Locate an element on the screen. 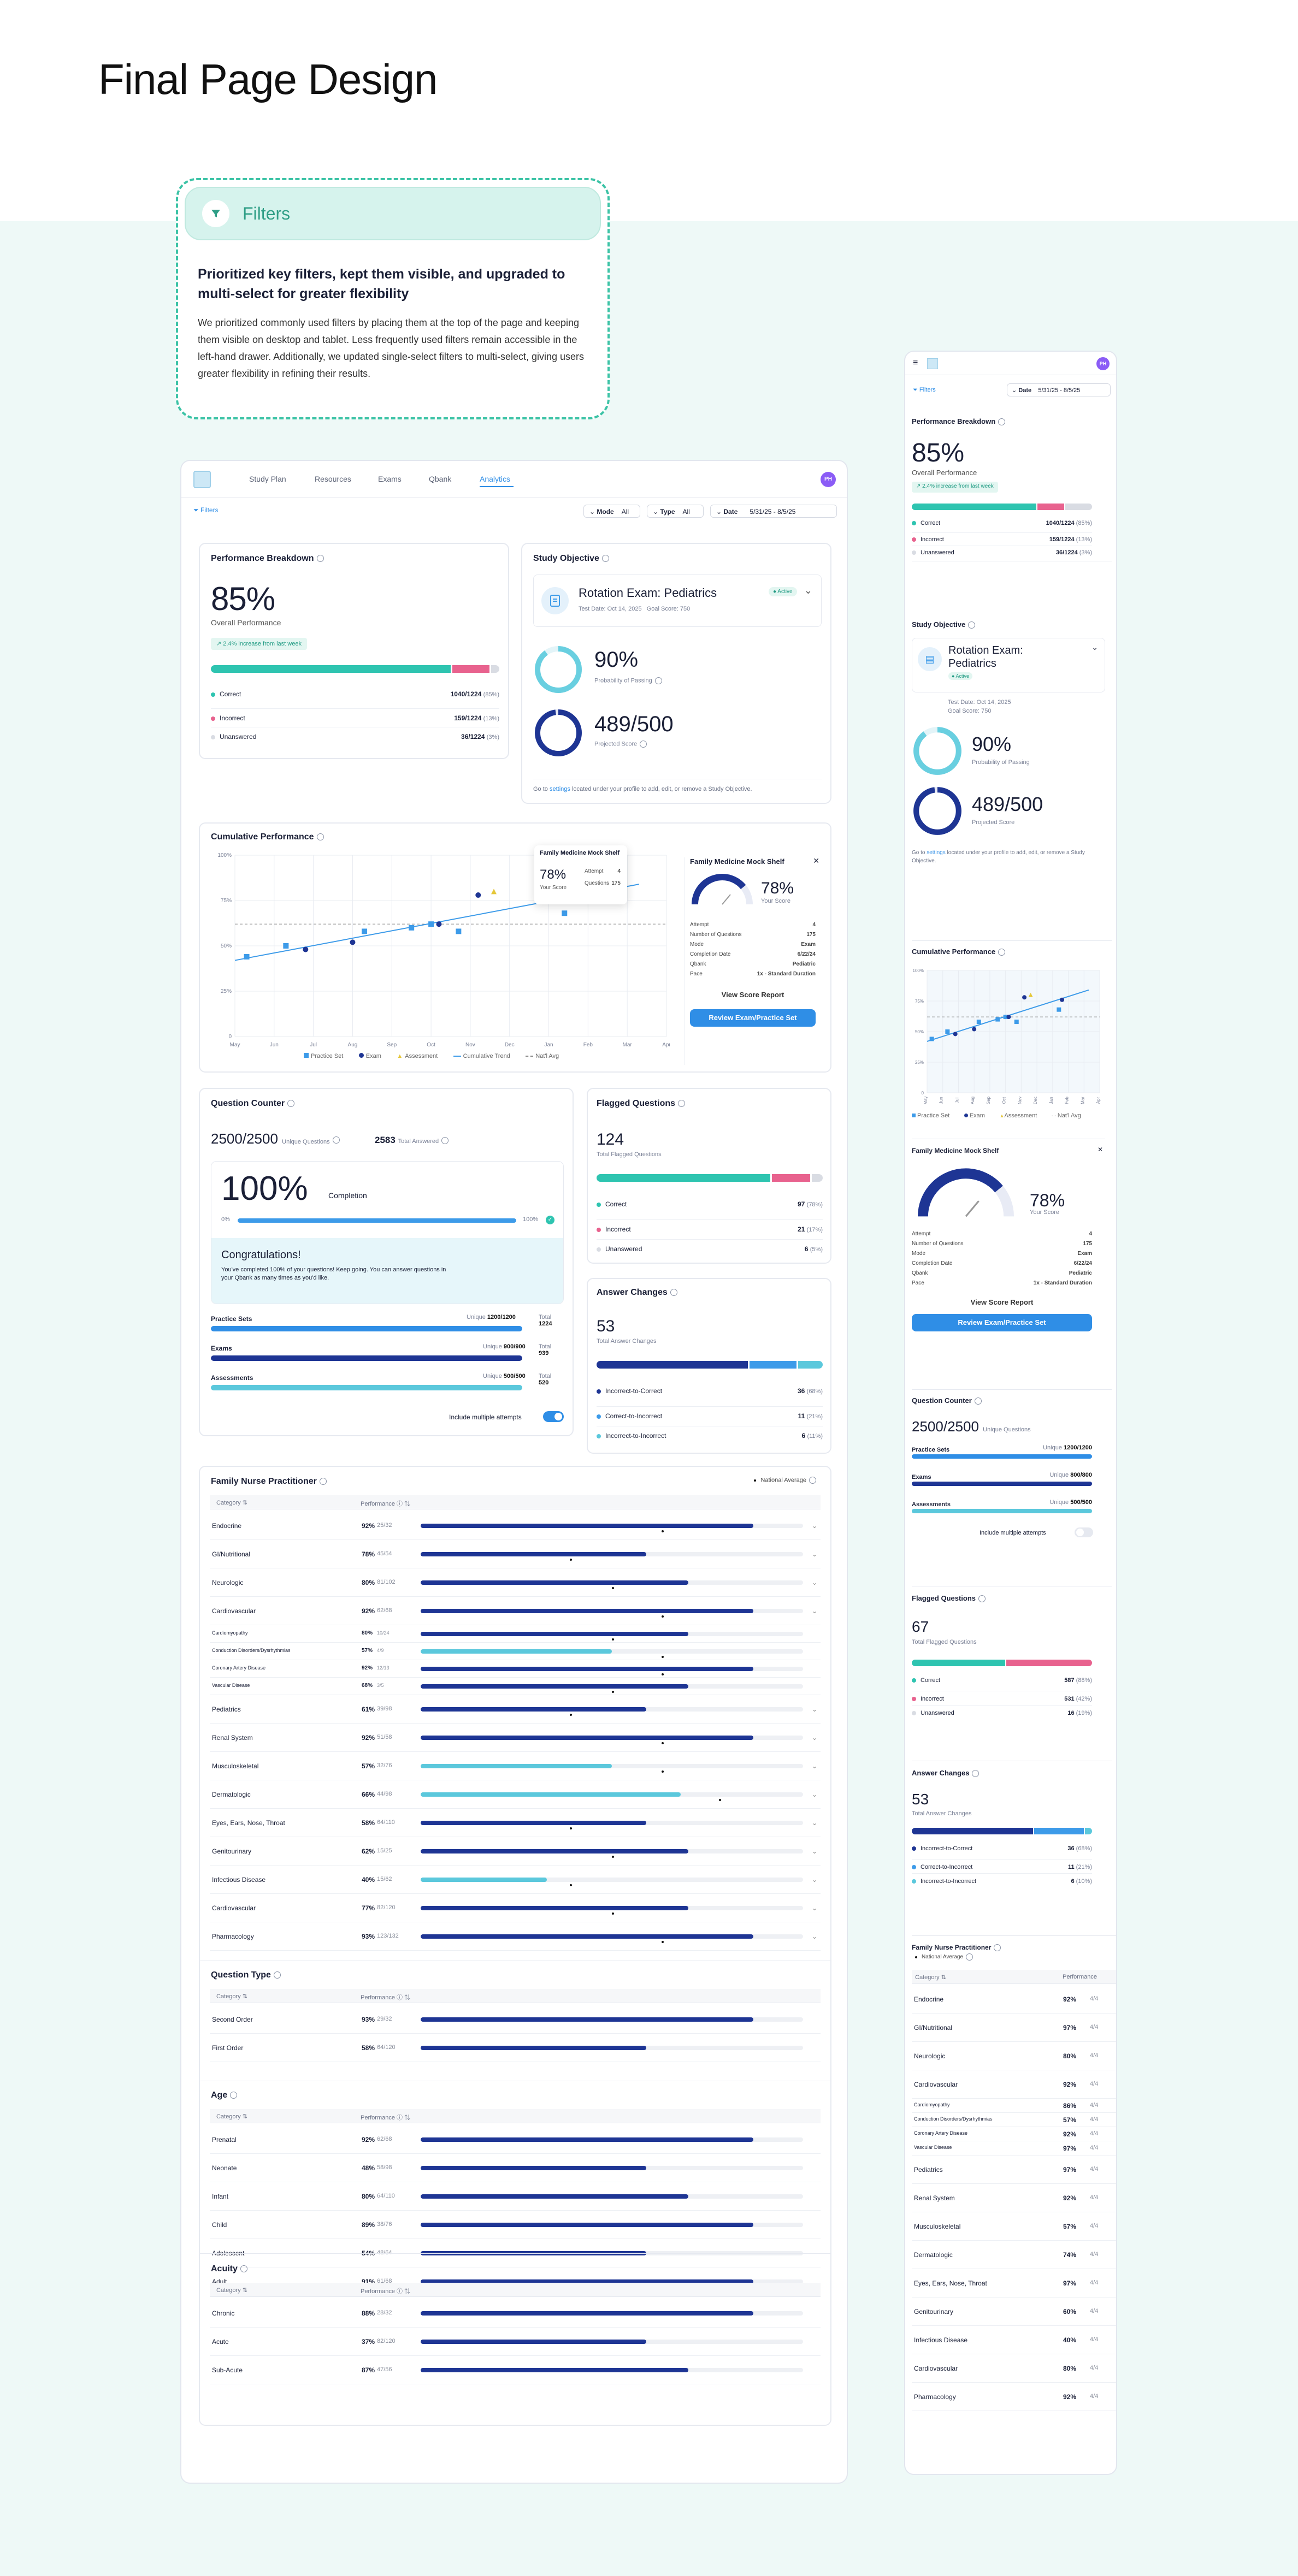 This screenshot has height=2576, width=1298. m-table-row: GI/Nutritional 97% 4/4 is located at coordinates (1014, 2028).